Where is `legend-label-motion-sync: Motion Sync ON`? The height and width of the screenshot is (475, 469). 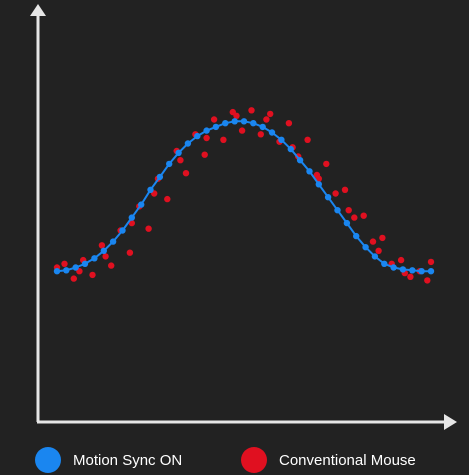 legend-label-motion-sync: Motion Sync ON is located at coordinates (128, 460).